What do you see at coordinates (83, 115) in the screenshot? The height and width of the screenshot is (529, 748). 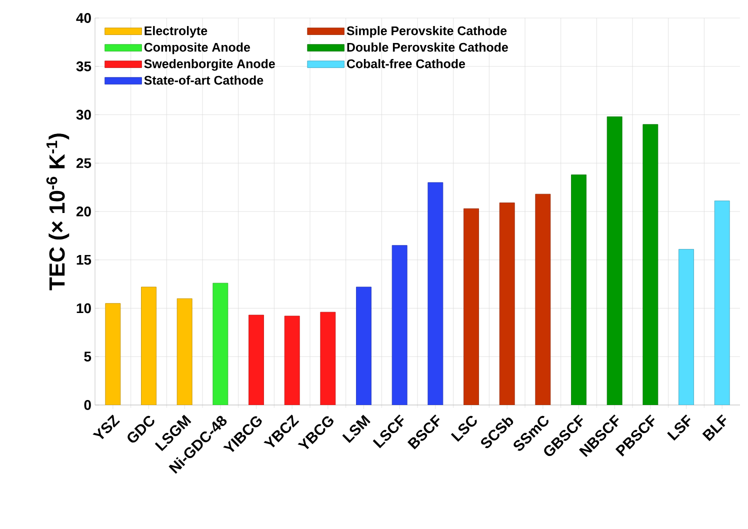 I see `y-tick-label: 30` at bounding box center [83, 115].